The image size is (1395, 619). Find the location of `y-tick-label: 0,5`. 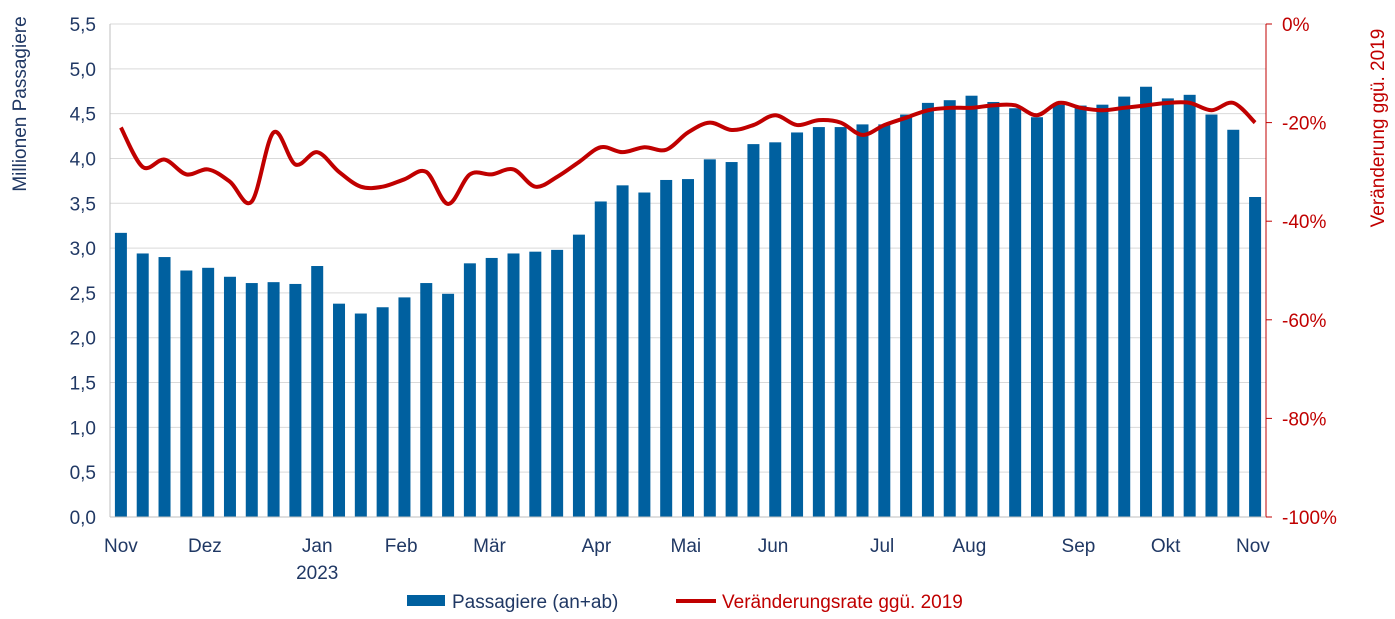

y-tick-label: 0,5 is located at coordinates (83, 473).